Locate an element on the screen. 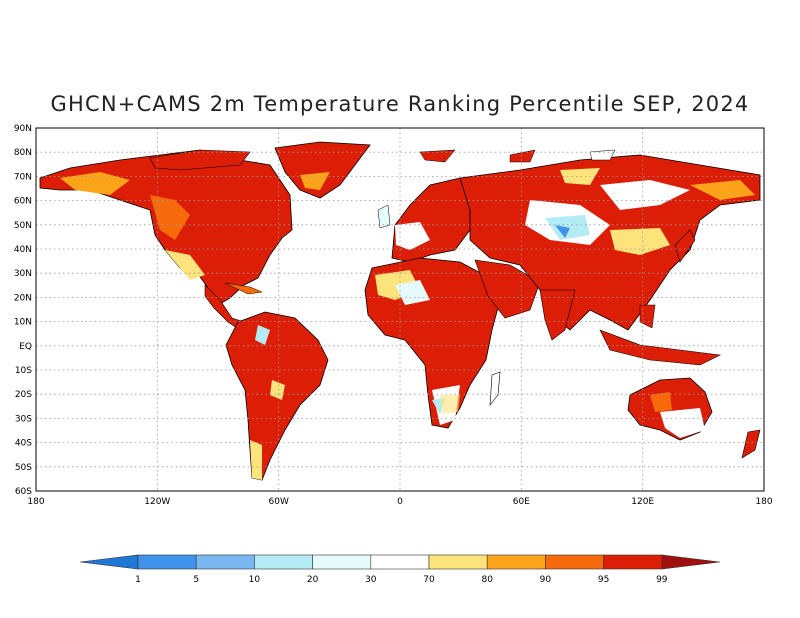  colorbar-label: 90 is located at coordinates (546, 580).